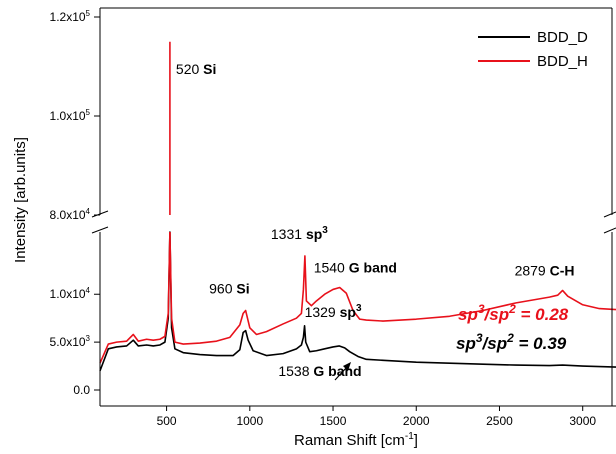 This screenshot has height=454, width=616. Describe the element at coordinates (70, 293) in the screenshot. I see `y-tick-label: 1.0x10⁴` at that location.